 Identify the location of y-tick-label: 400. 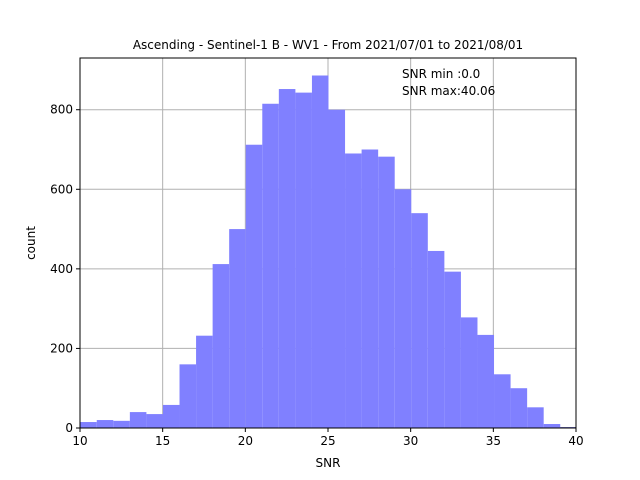
(61, 269).